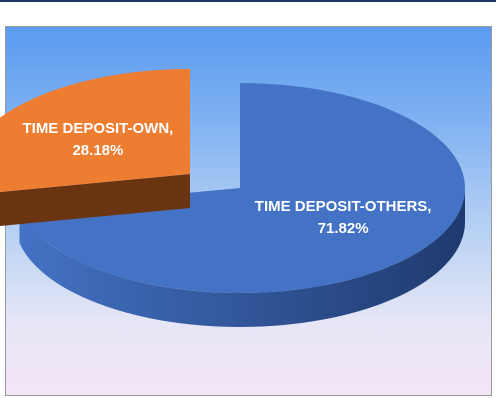  I want to click on data-label-name: TIME DEPOSIT-OTHERS,, so click(343, 206).